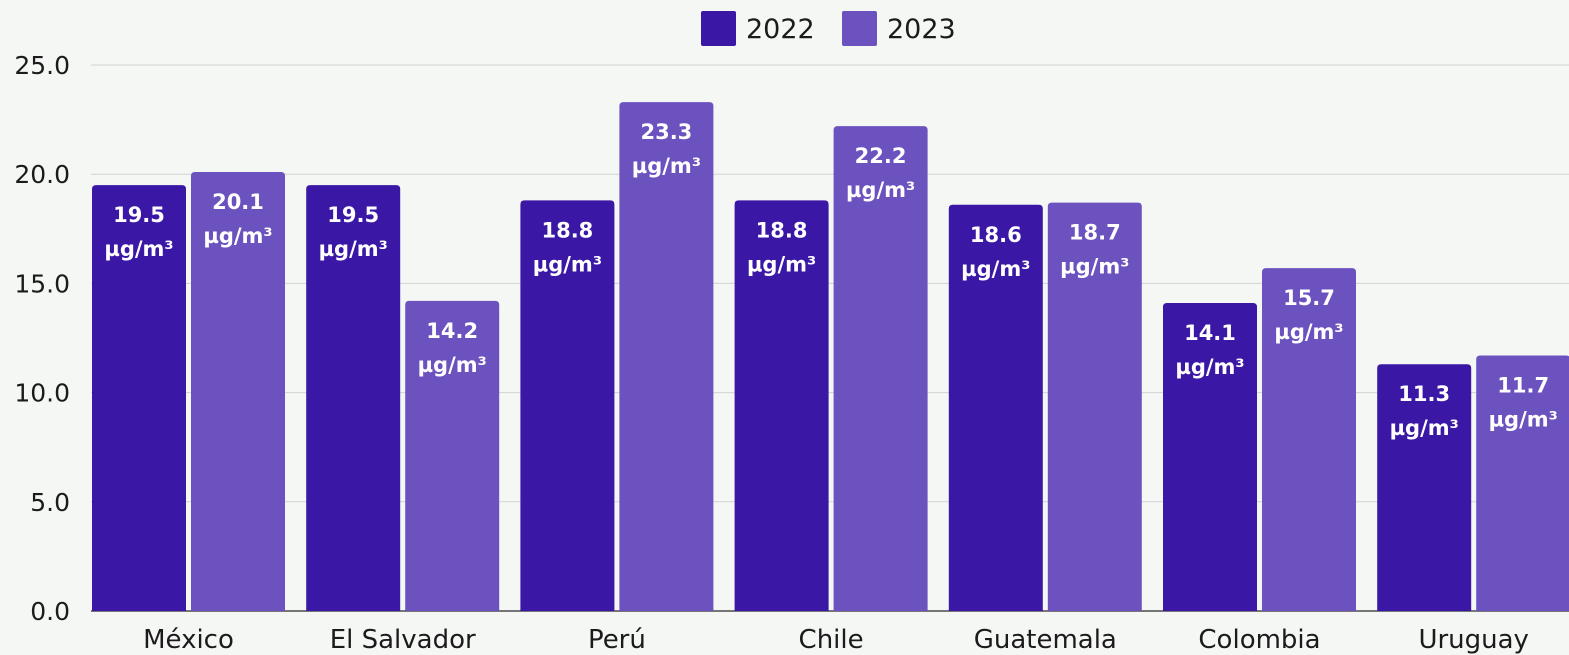 The width and height of the screenshot is (1569, 655). I want to click on bar-value-label: 23.3, so click(666, 132).